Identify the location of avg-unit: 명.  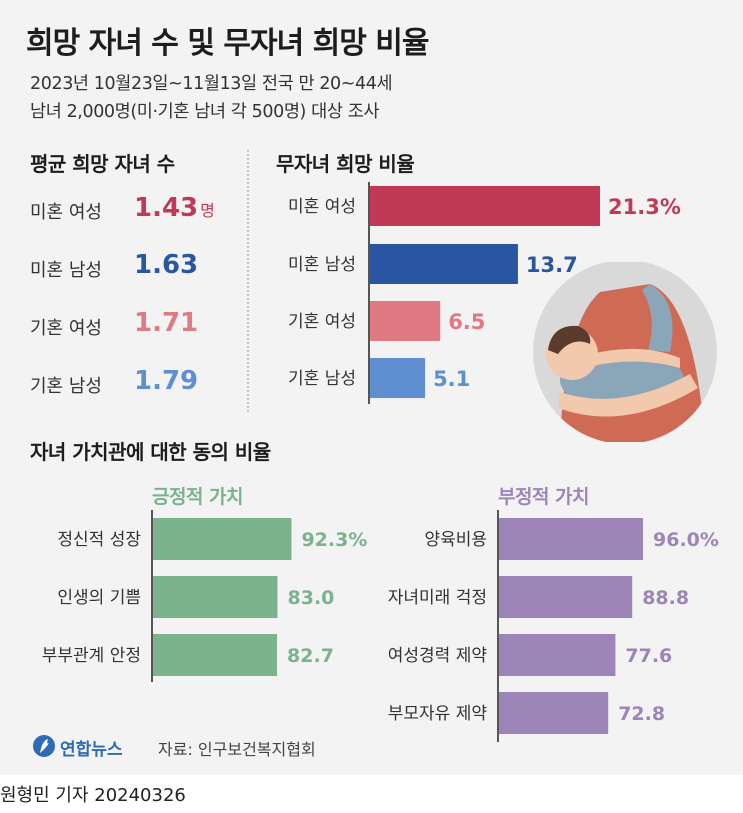
(207, 210).